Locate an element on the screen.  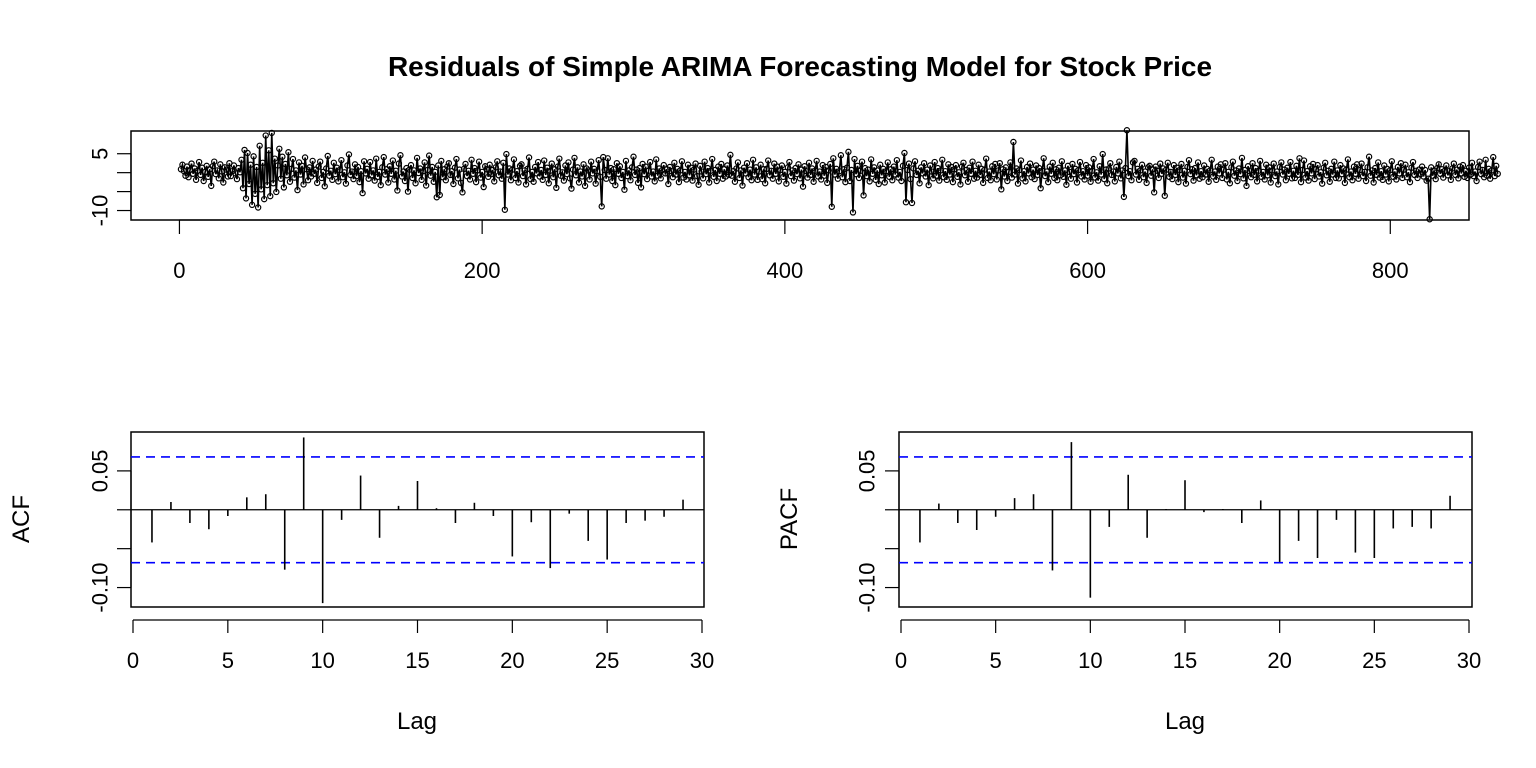
pacf-x-tick-label: 0 is located at coordinates (901, 660).